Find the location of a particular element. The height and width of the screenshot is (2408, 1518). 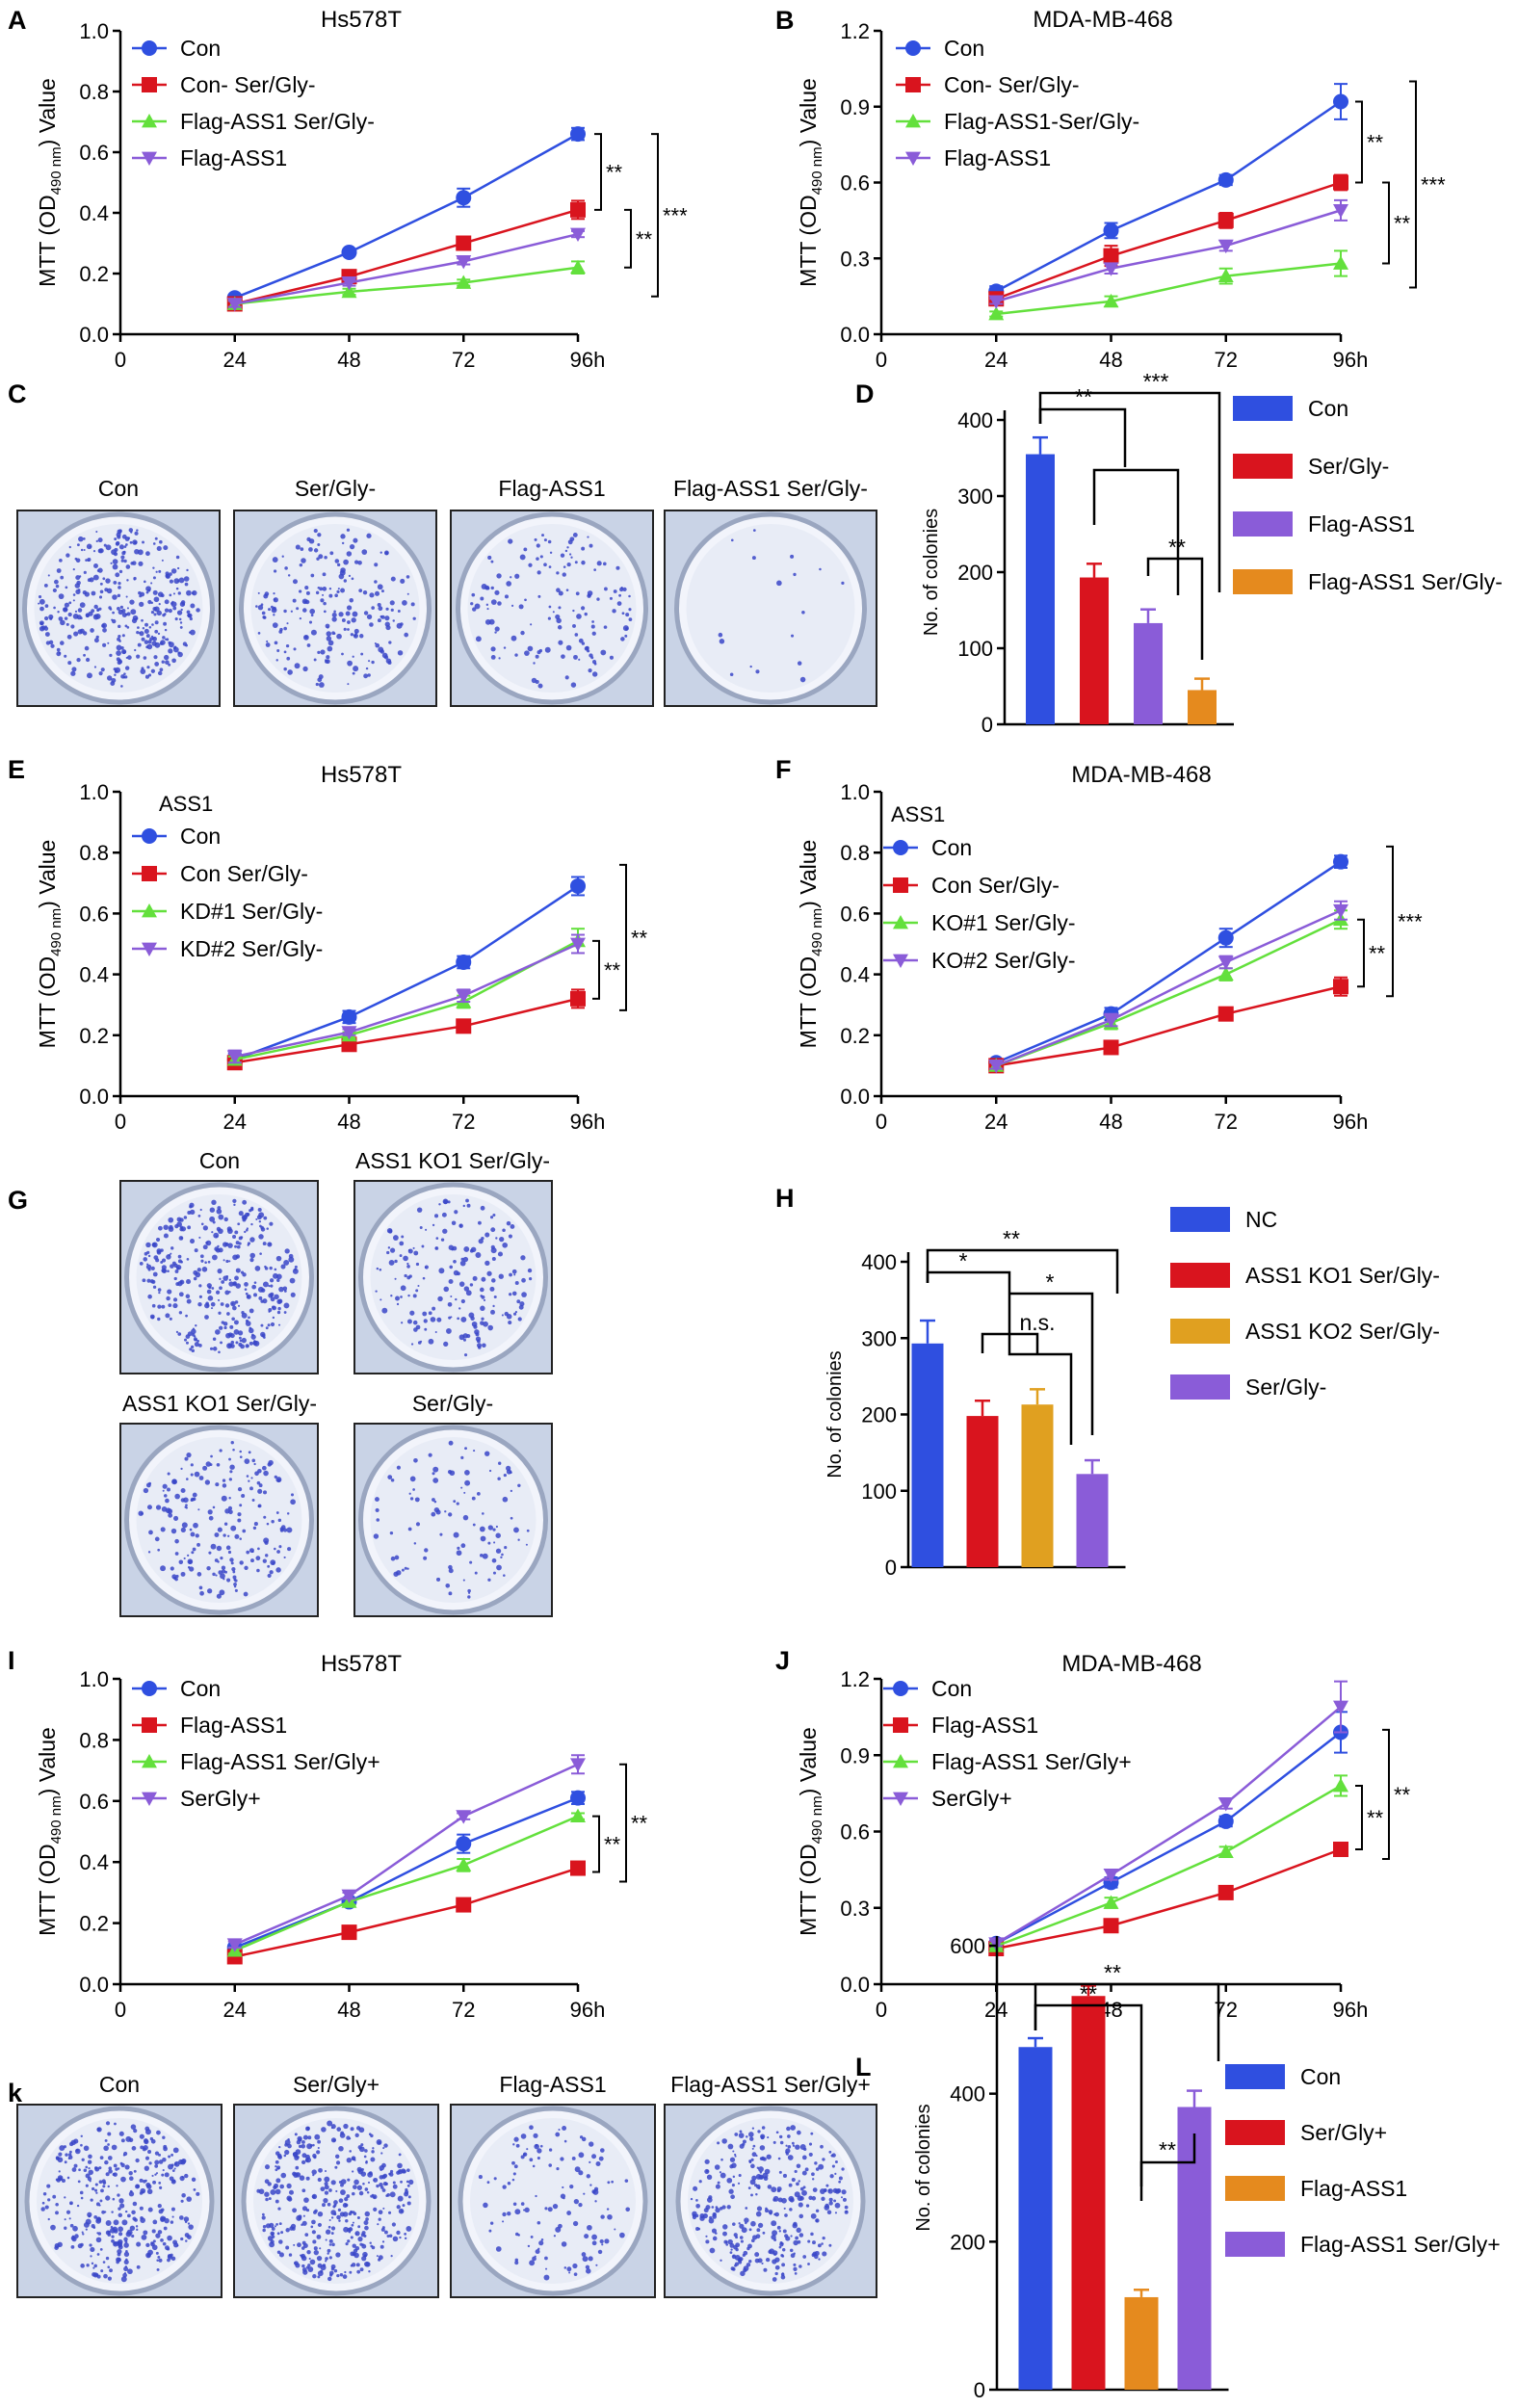

legend-label: Con- Ser/Gly- is located at coordinates (248, 84).